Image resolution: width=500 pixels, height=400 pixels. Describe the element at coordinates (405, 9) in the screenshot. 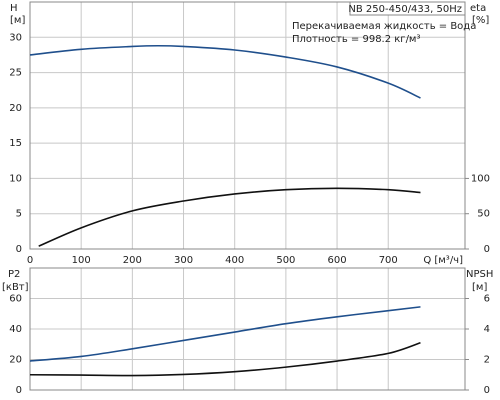

I see `chart-title: NB 250-450/433, 50Hz` at that location.